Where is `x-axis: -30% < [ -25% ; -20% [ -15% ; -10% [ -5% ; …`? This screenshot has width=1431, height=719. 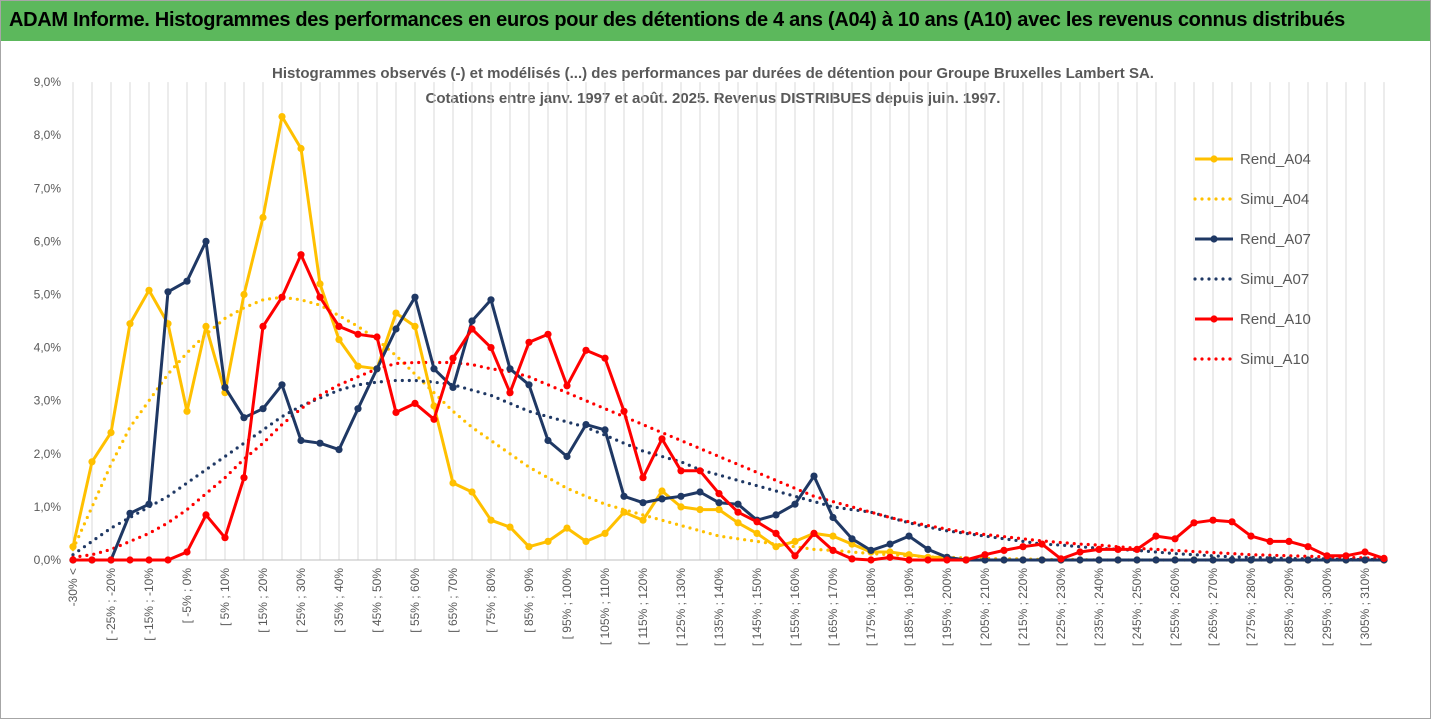 x-axis: -30% < [ -25% ; -20% [ -15% ; -10% [ -5% ; … is located at coordinates (719, 607).